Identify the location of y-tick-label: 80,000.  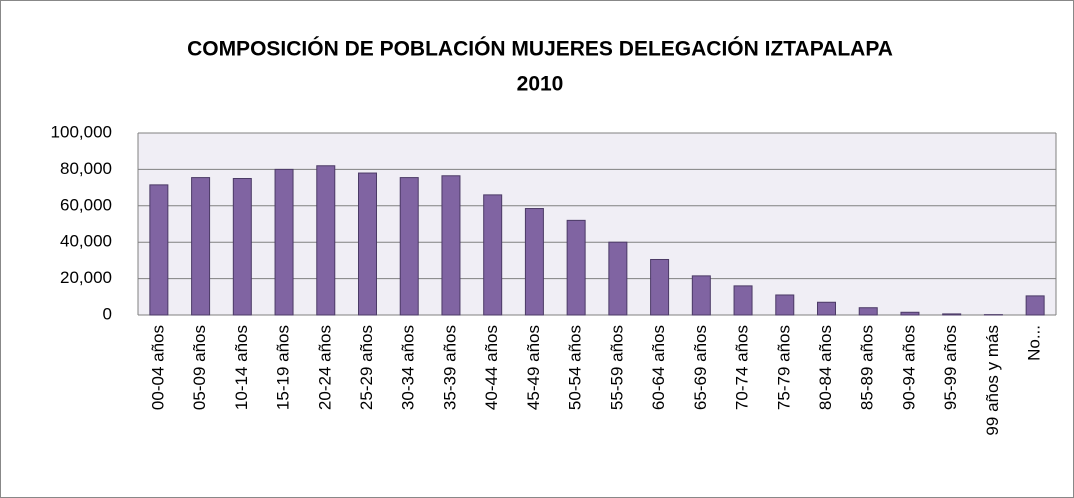
(86, 168).